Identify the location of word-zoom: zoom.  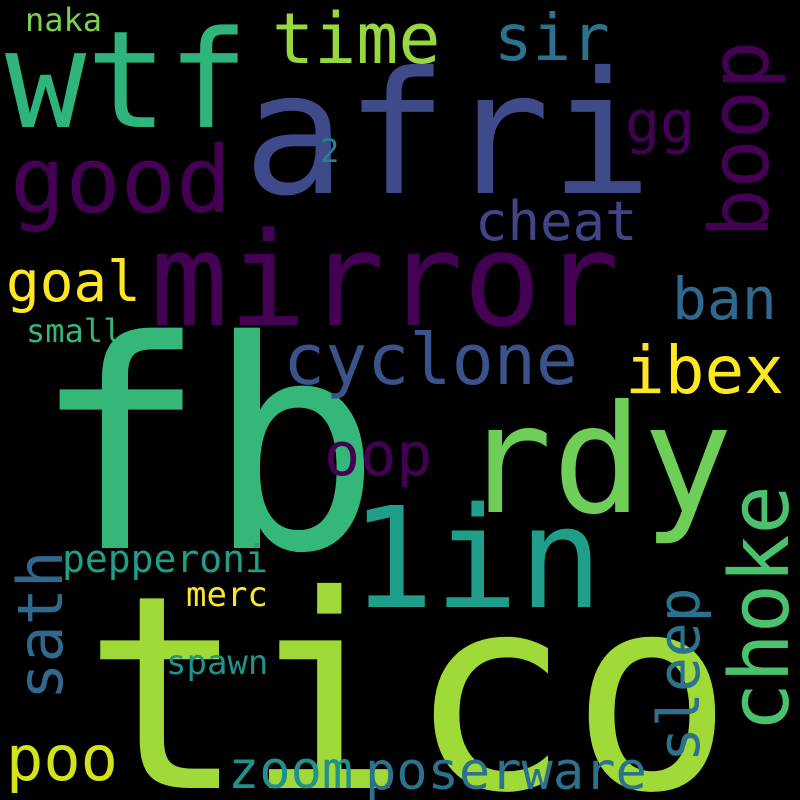
(291, 770).